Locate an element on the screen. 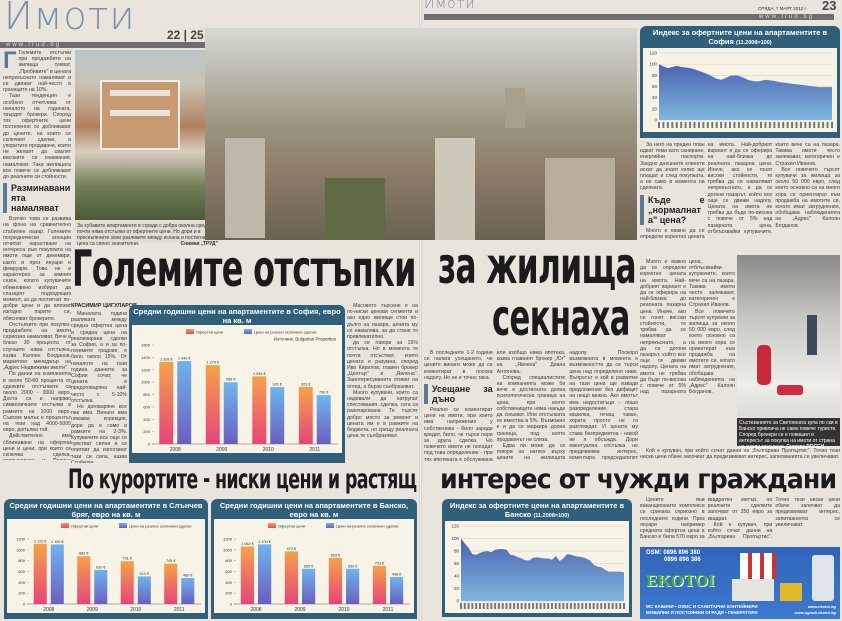 The image size is (842, 621). subhead-bottom-feeling: Усещане за дъно is located at coordinates (458, 394).